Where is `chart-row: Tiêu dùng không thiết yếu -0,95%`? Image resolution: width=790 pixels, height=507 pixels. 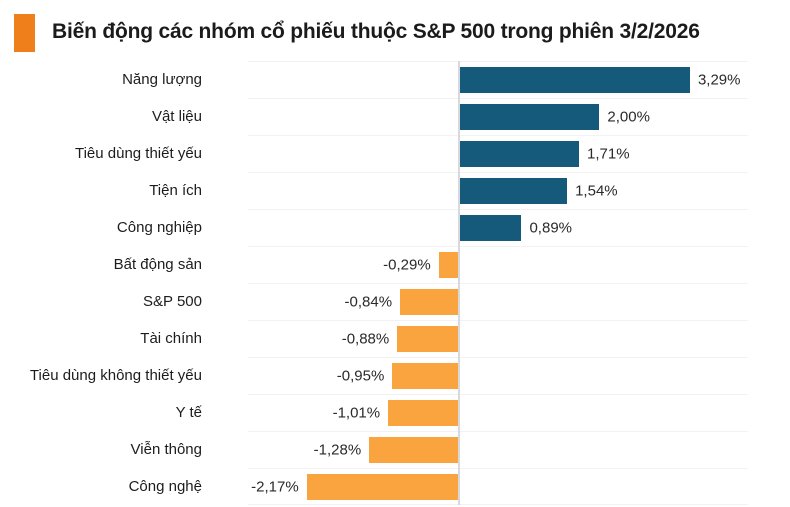
chart-row: Tiêu dùng không thiết yếu -0,95% is located at coordinates (395, 375).